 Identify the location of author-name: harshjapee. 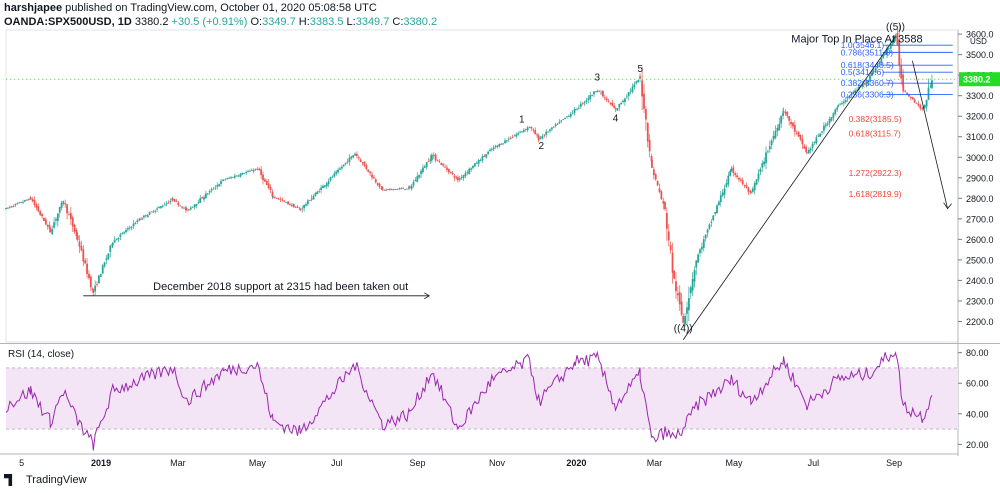
(33, 8).